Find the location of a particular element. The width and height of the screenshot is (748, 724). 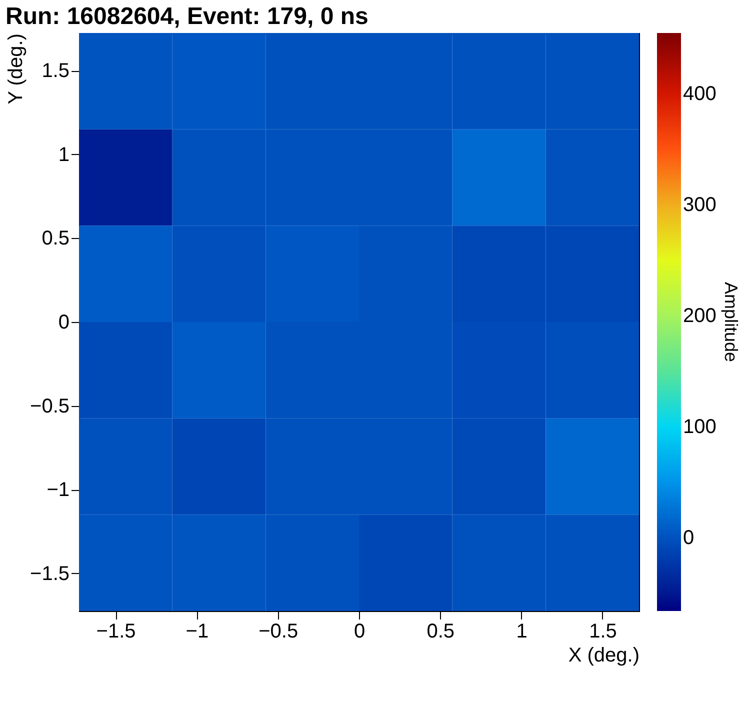

x-tick-label: −1.5 is located at coordinates (116, 631).